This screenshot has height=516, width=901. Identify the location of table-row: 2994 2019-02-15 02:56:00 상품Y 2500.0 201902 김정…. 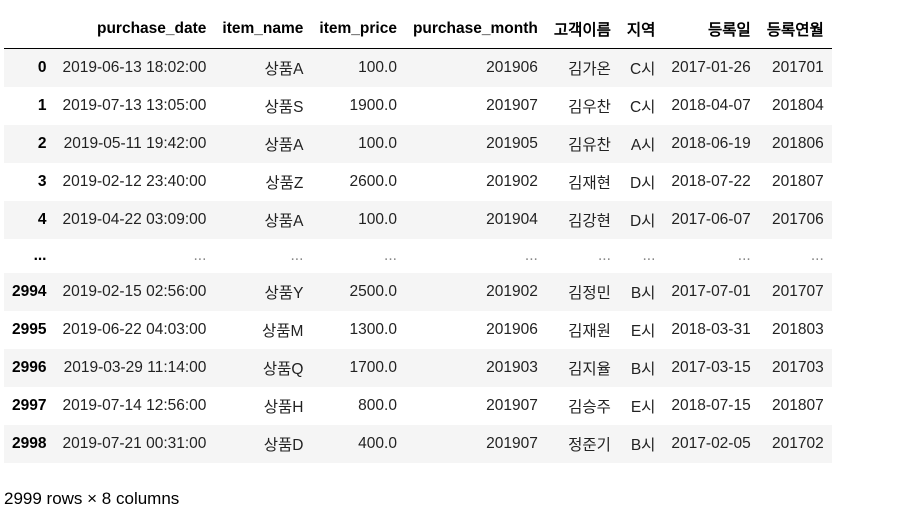
(418, 292).